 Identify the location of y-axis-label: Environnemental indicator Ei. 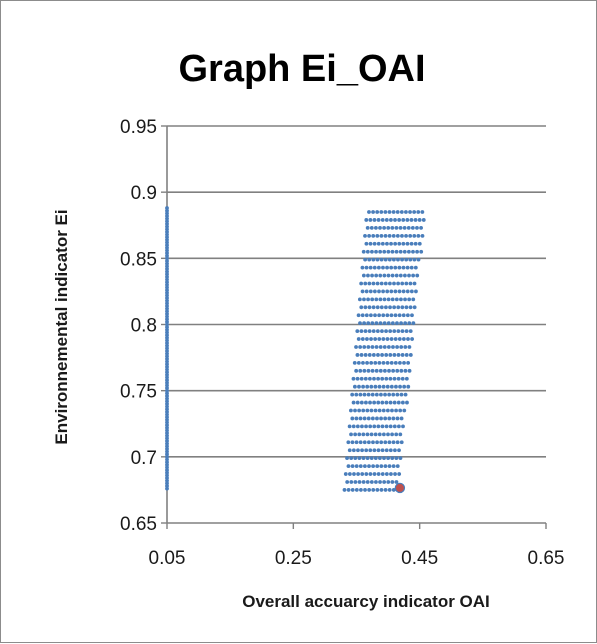
(61, 326).